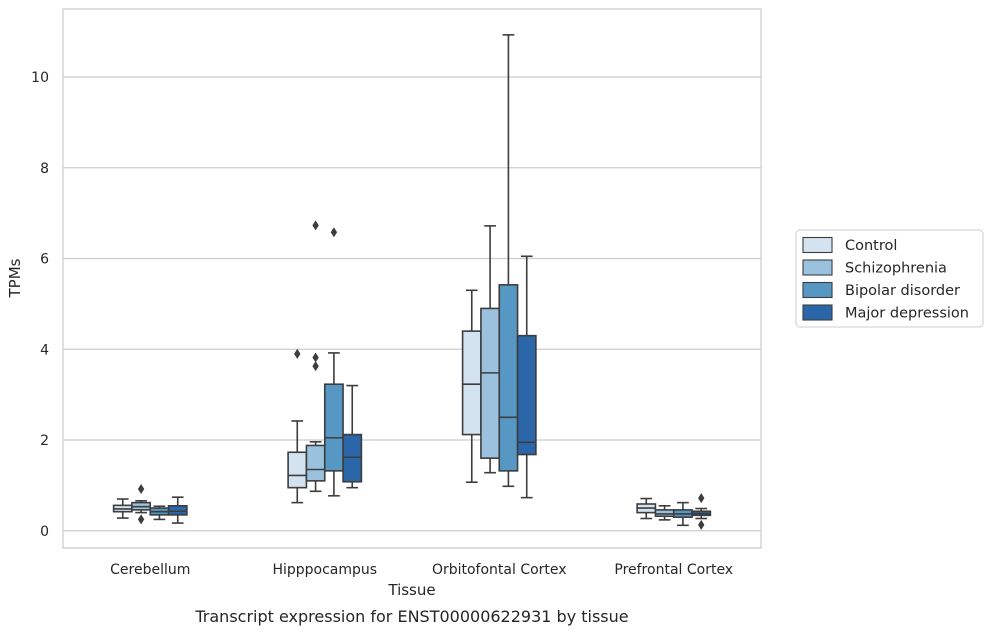 The height and width of the screenshot is (634, 992). What do you see at coordinates (44, 441) in the screenshot?
I see `y-tick-label: 2` at bounding box center [44, 441].